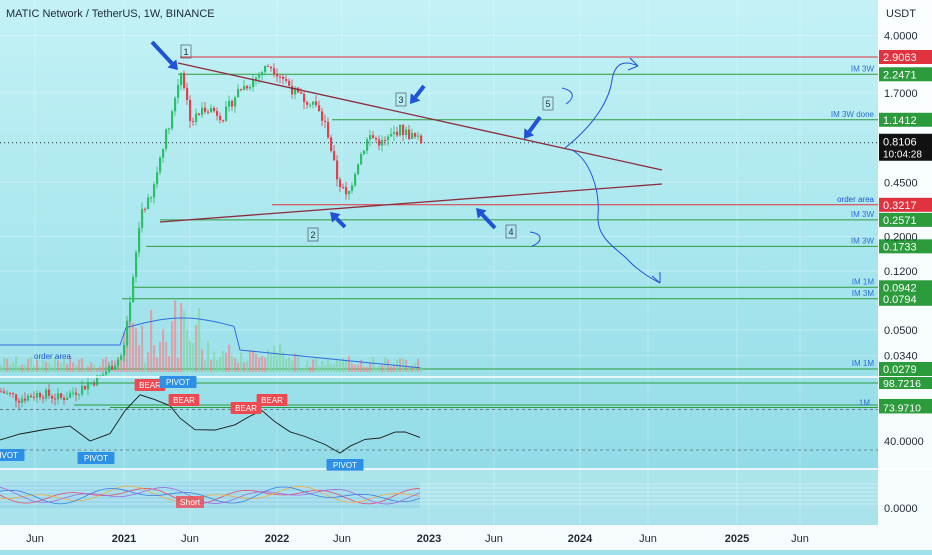 The image size is (932, 555). I want to click on osc-level-label: 98.7216, so click(902, 384).